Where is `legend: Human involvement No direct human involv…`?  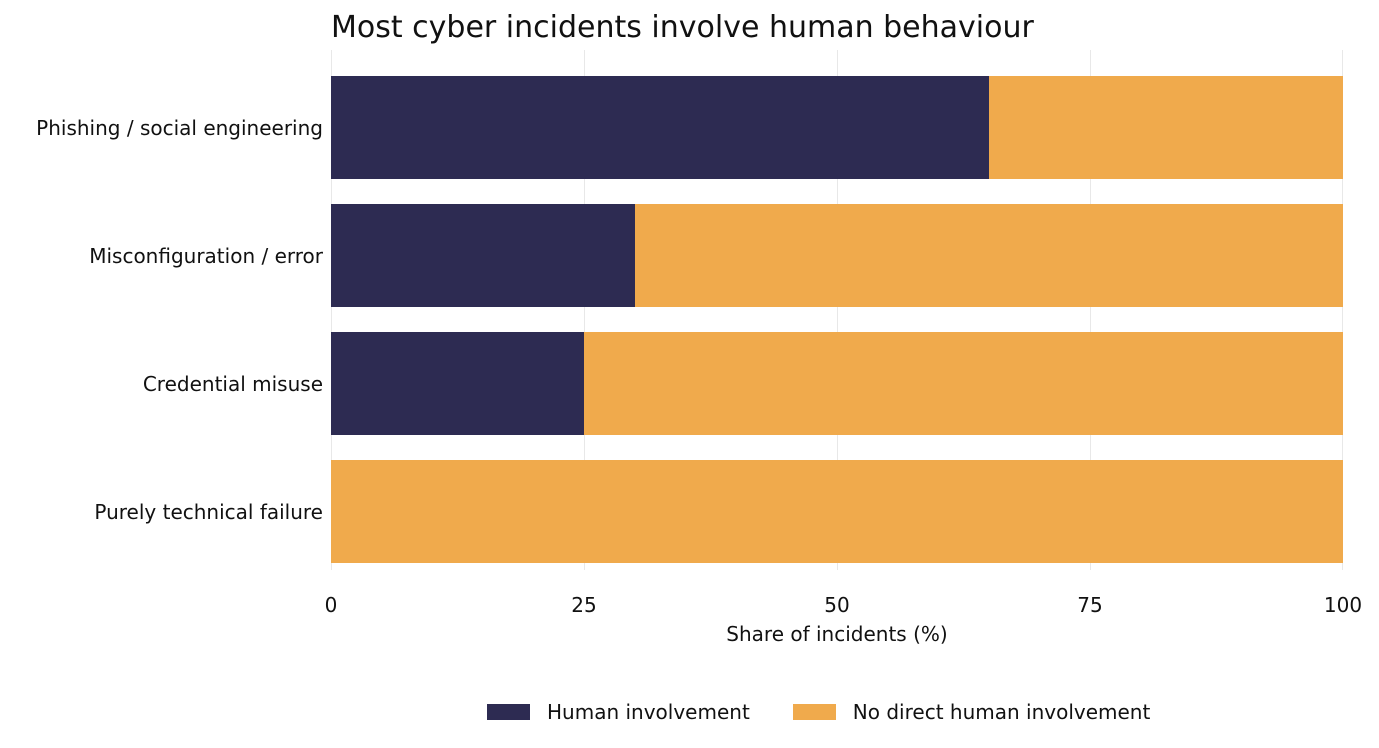 legend: Human involvement No direct human involv… is located at coordinates (840, 712).